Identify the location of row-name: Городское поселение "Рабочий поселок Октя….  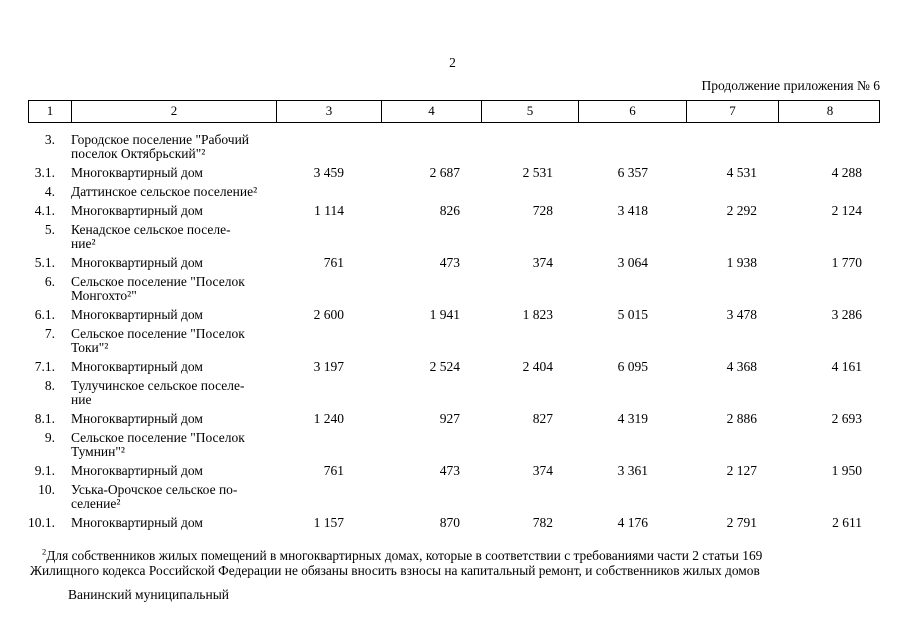
(172, 147).